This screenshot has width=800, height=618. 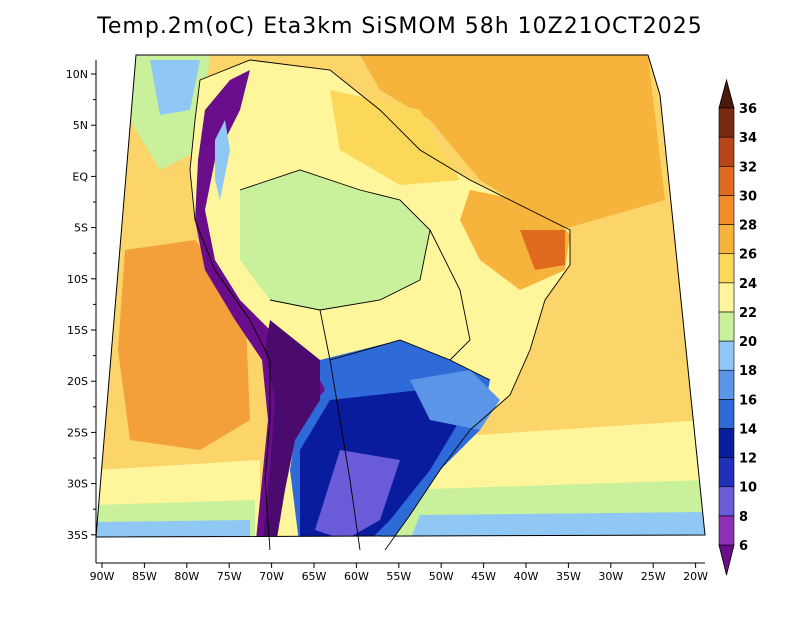 What do you see at coordinates (748, 226) in the screenshot?
I see `colorbar-level-label: 28` at bounding box center [748, 226].